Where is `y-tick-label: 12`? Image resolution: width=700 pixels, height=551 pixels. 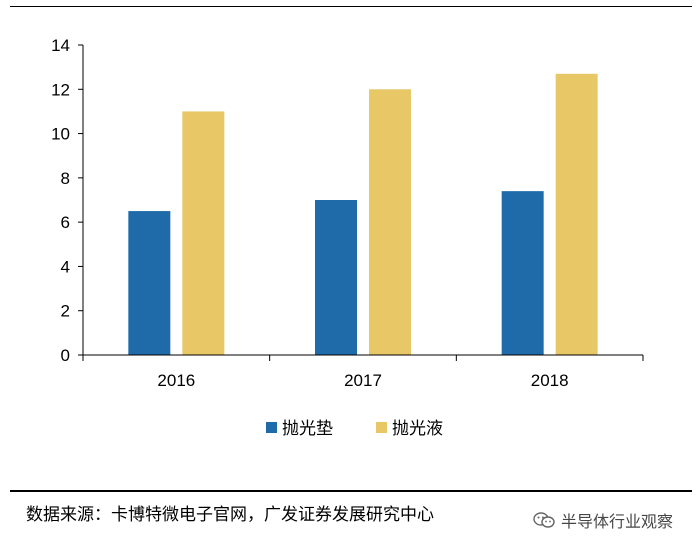
y-tick-label: 12 is located at coordinates (60, 89).